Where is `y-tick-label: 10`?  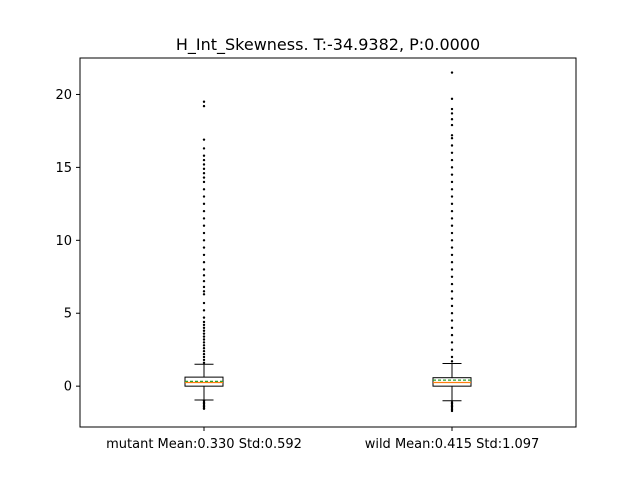 y-tick-label: 10 is located at coordinates (63, 241).